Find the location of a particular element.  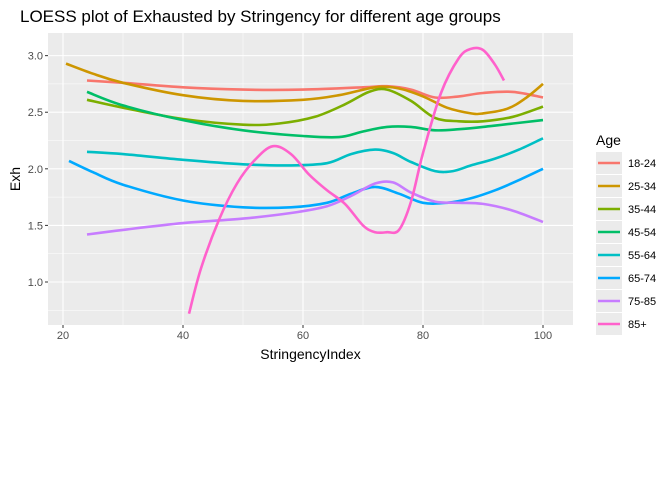

y-tick-label: 2.0 is located at coordinates (35, 170).